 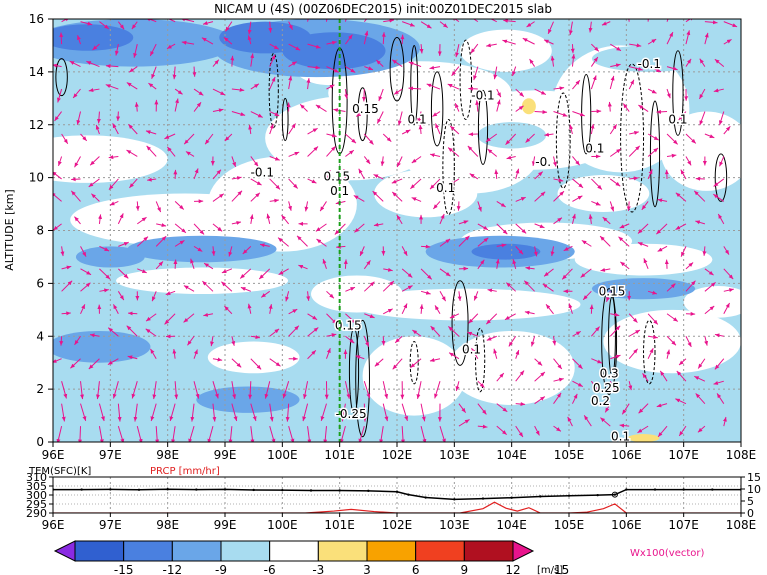 I want to click on shade-westerly-patch, so click(x=643, y=438).